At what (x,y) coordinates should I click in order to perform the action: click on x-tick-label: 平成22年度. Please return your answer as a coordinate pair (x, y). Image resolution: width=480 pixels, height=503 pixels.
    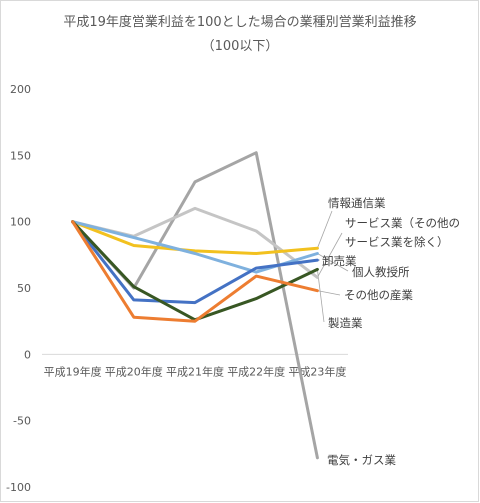
    Looking at the image, I should click on (256, 371).